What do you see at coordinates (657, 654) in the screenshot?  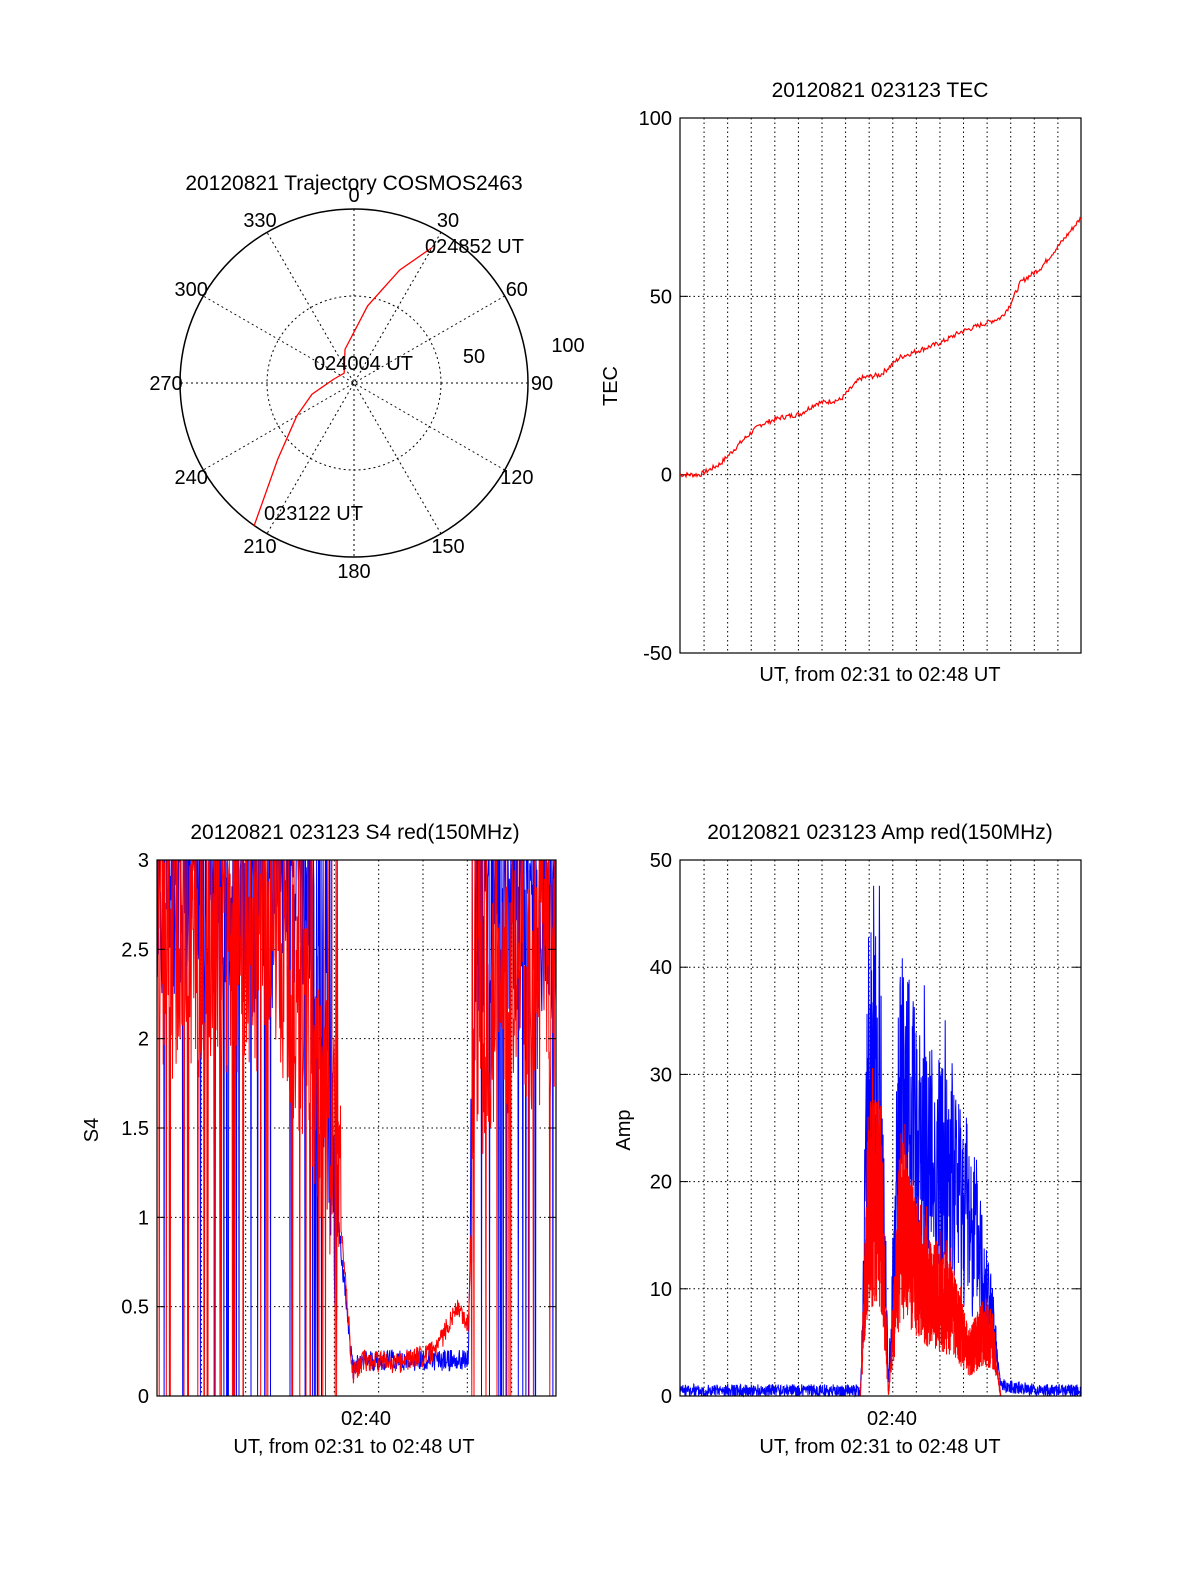 I see `tec-ytick-label: -50` at bounding box center [657, 654].